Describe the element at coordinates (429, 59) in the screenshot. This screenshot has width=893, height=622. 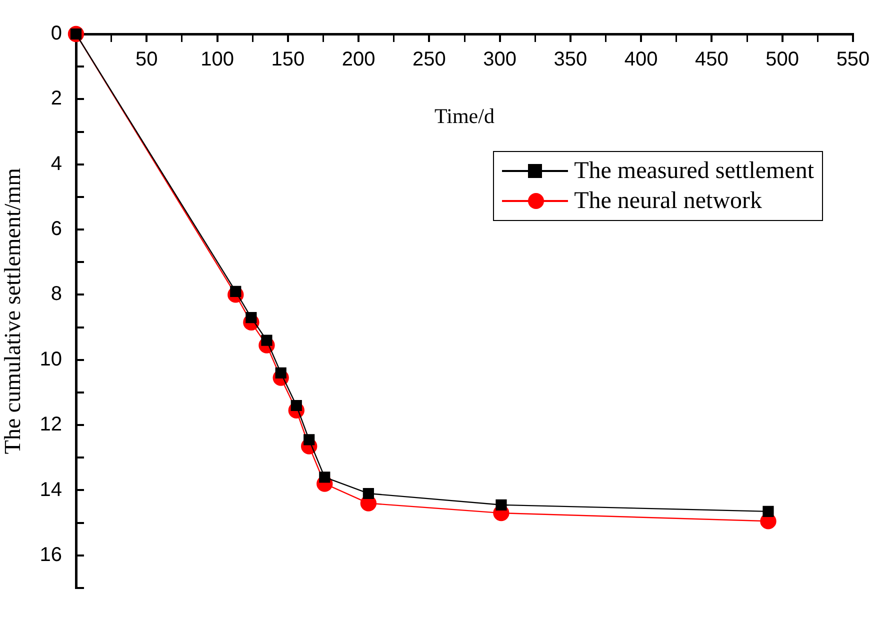
I see `x-tick-label: 250` at that location.